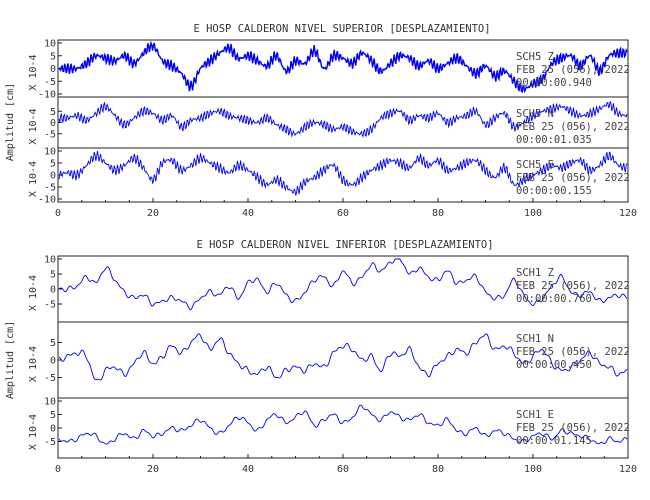 This screenshot has width=650, height=500. What do you see at coordinates (535, 114) in the screenshot?
I see `channel-annotation: SCH5 N` at bounding box center [535, 114].